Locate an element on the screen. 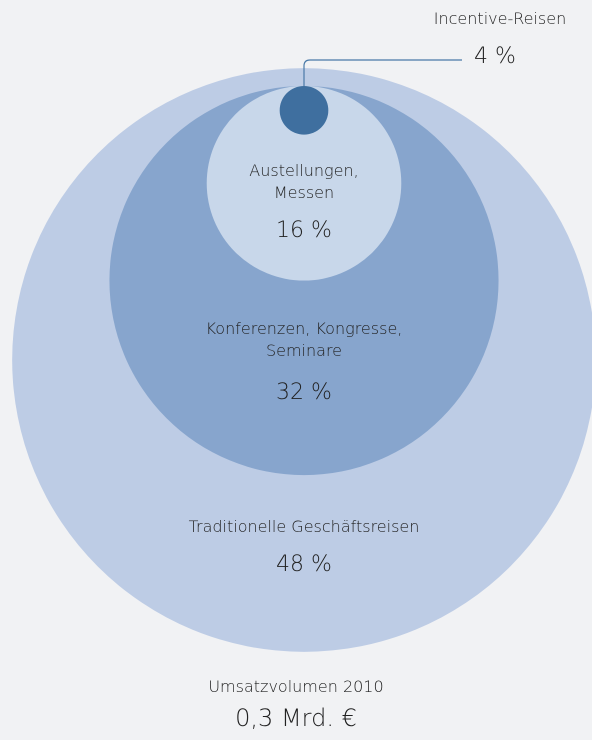 The height and width of the screenshot is (740, 592). value-label: 48 % is located at coordinates (304, 564).